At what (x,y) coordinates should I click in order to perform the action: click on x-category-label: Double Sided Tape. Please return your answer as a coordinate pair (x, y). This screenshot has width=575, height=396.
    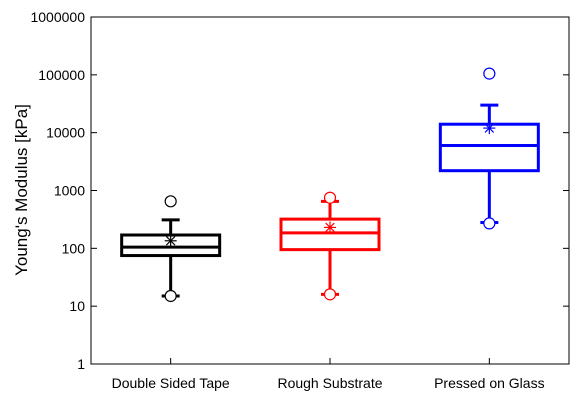
    Looking at the image, I should click on (171, 383).